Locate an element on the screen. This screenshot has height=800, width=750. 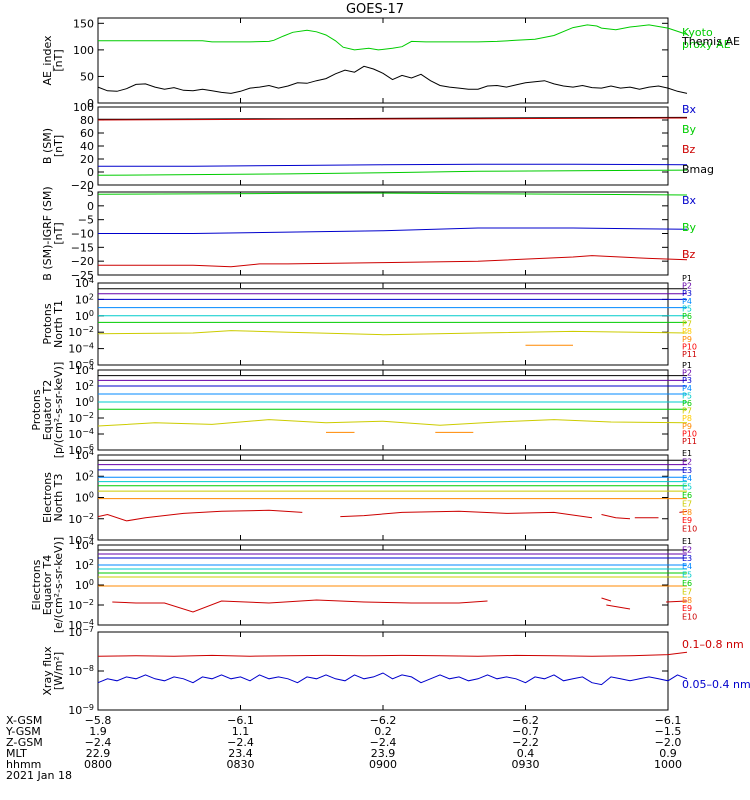
legend-entry: Kyoto is located at coordinates (697, 32).